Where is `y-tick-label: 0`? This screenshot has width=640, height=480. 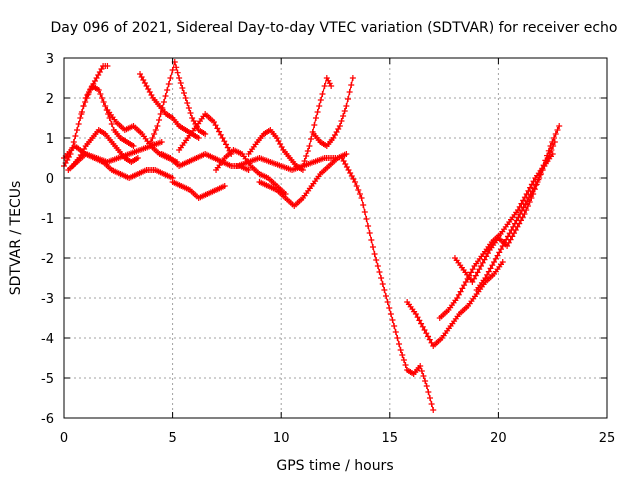 y-tick-label: 0 is located at coordinates (50, 179).